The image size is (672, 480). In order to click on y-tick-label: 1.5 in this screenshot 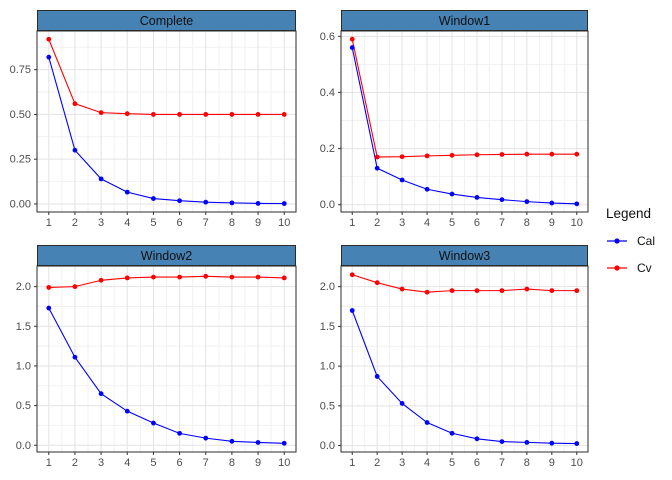, I will do `click(327, 327)`.